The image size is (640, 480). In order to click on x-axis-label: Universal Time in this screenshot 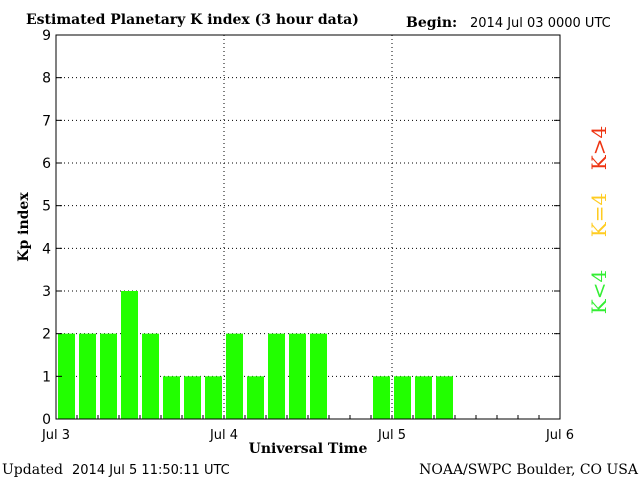, I will do `click(308, 449)`.